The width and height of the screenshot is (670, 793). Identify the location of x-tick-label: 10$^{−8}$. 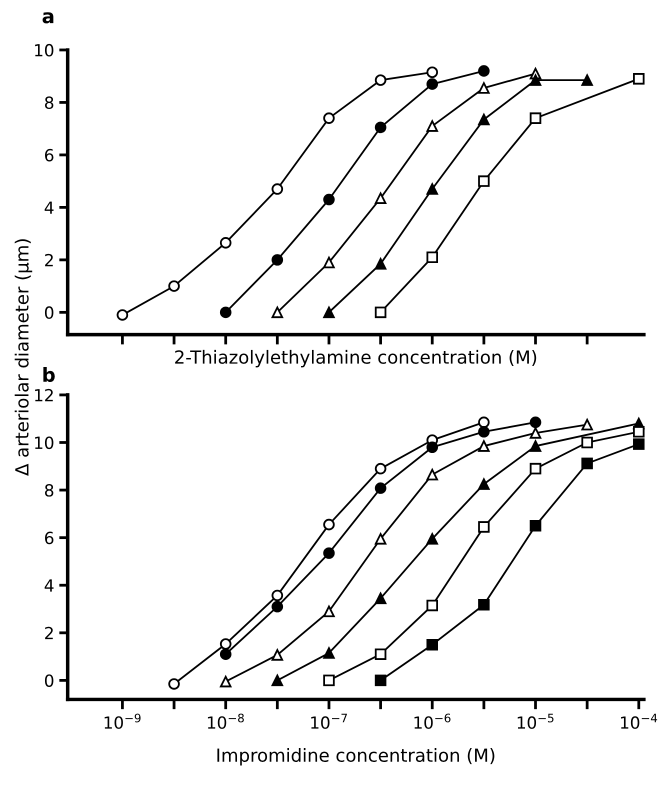
(226, 721).